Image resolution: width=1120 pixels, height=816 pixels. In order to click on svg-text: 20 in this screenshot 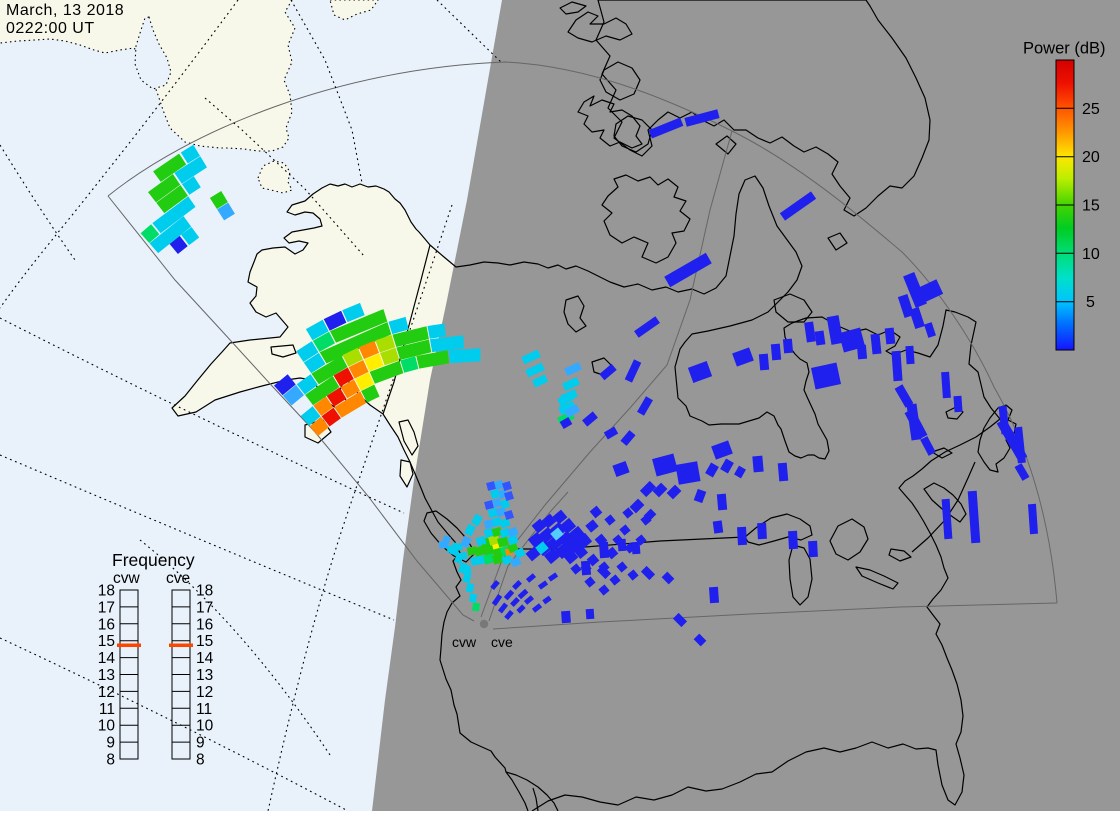, I will do `click(1091, 157)`.